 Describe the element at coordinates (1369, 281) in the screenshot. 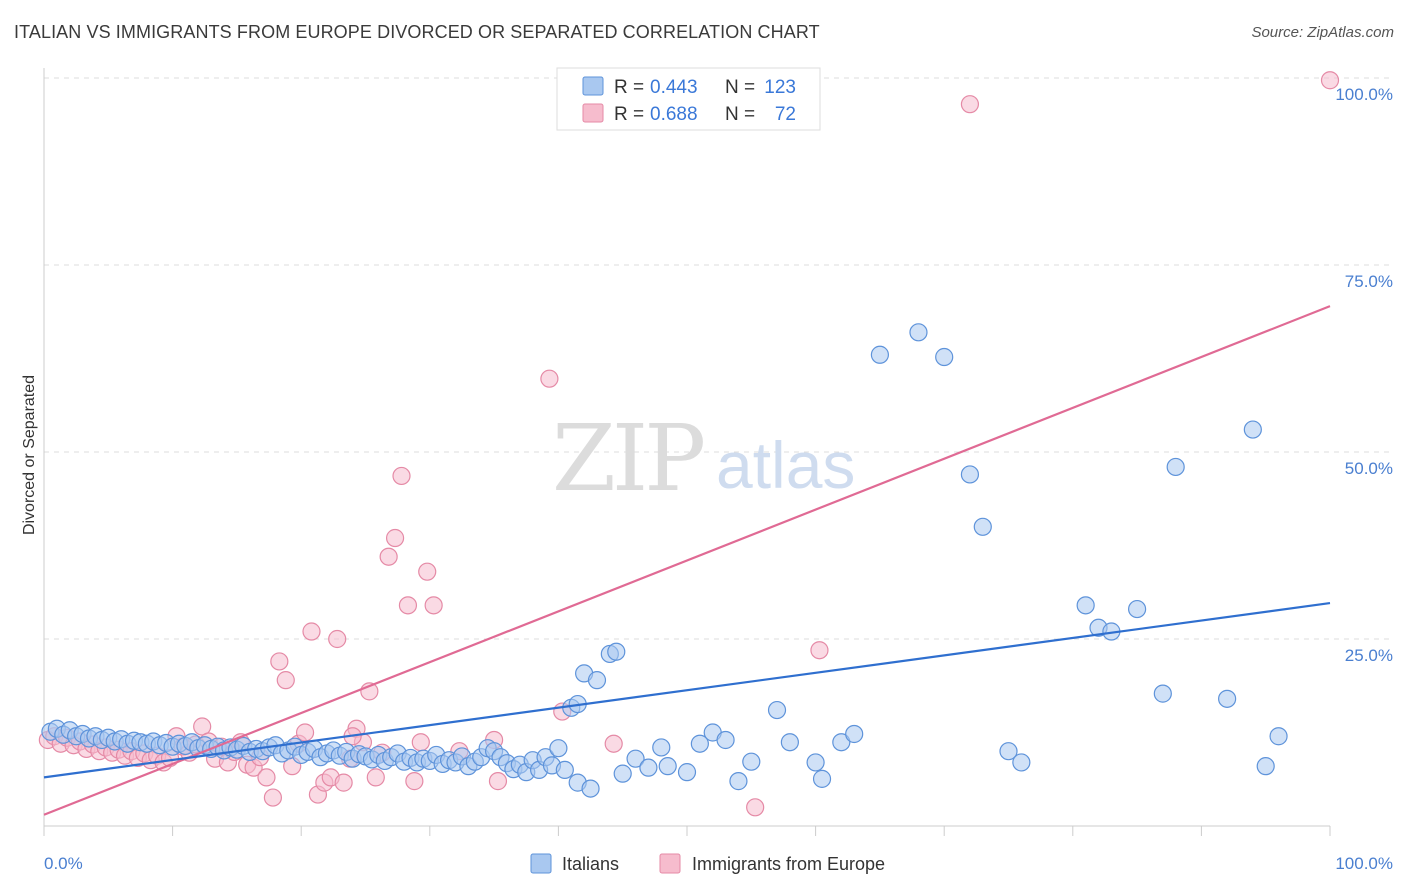

I see `y-tick-label: 75.0%` at that location.